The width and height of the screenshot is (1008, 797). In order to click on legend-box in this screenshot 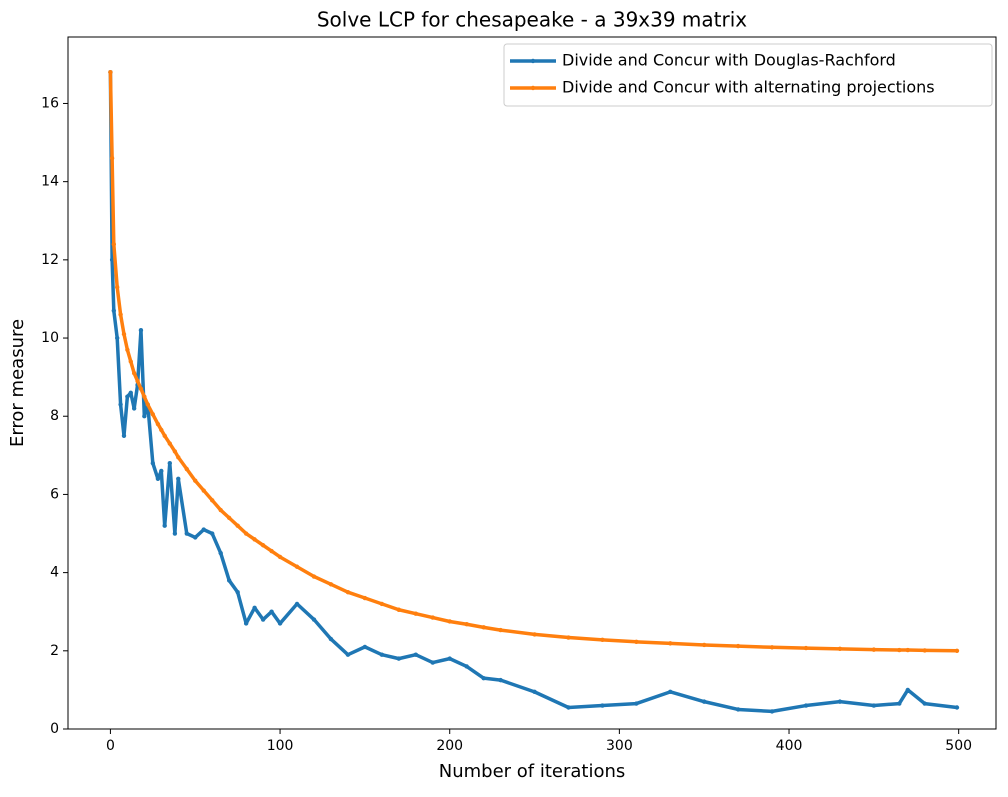, I will do `click(748, 75)`.